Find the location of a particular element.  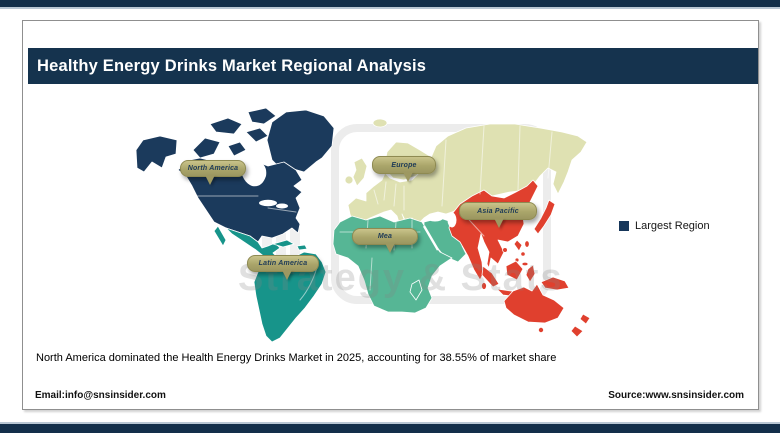

legend-label: Largest Region is located at coordinates (672, 226).